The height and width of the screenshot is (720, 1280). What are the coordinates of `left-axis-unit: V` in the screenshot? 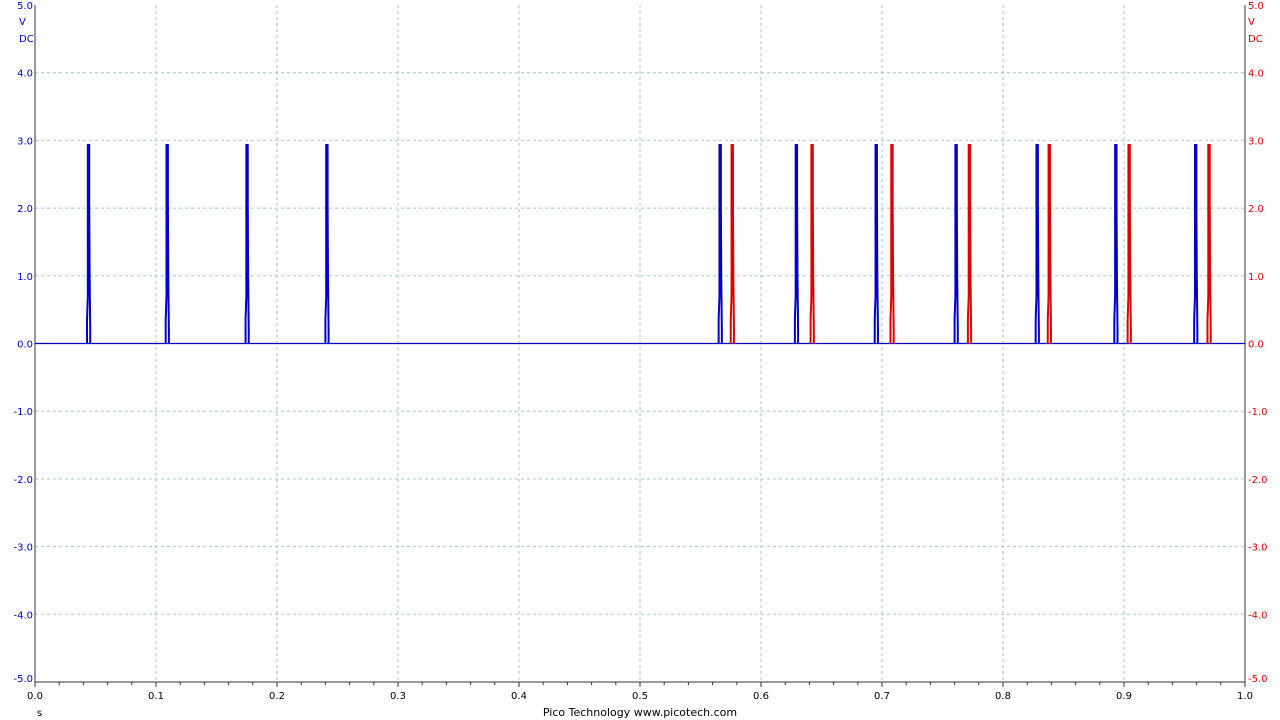 It's located at (22, 22).